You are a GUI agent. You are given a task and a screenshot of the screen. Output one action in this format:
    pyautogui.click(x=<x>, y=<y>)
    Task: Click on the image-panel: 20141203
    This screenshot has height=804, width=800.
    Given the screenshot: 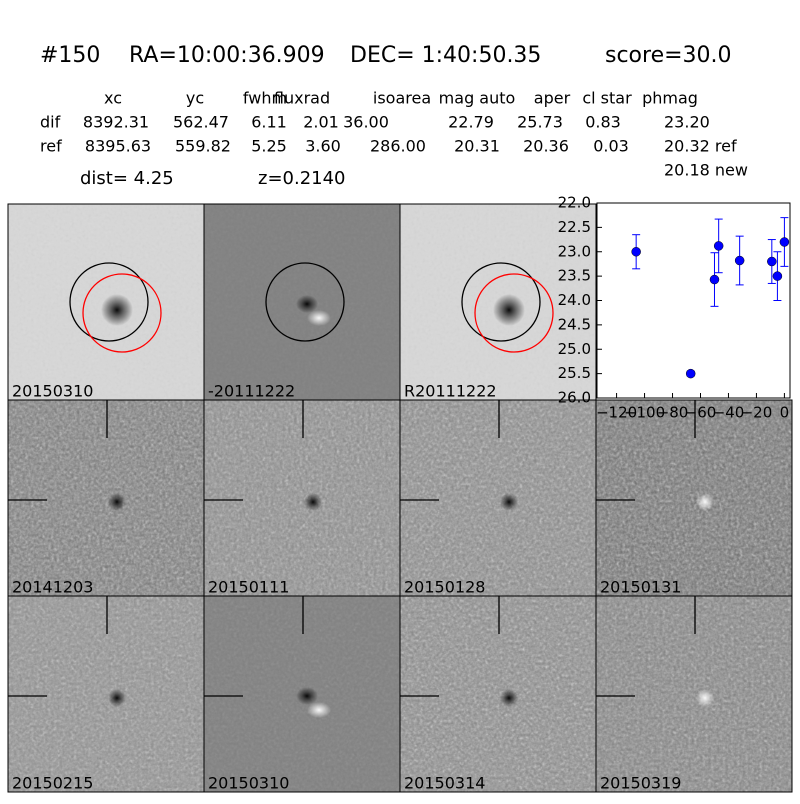 What is the action you would take?
    pyautogui.click(x=106, y=498)
    